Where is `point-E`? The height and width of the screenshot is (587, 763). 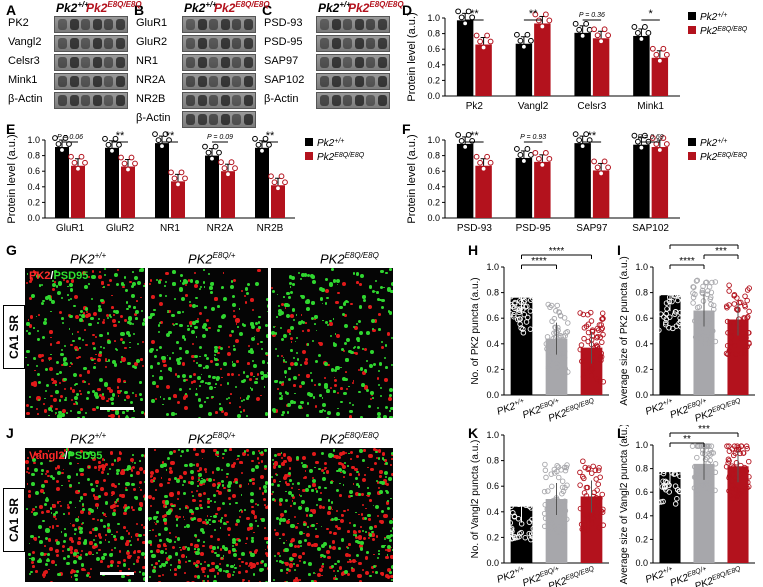
point-E is located at coordinates (205, 146).